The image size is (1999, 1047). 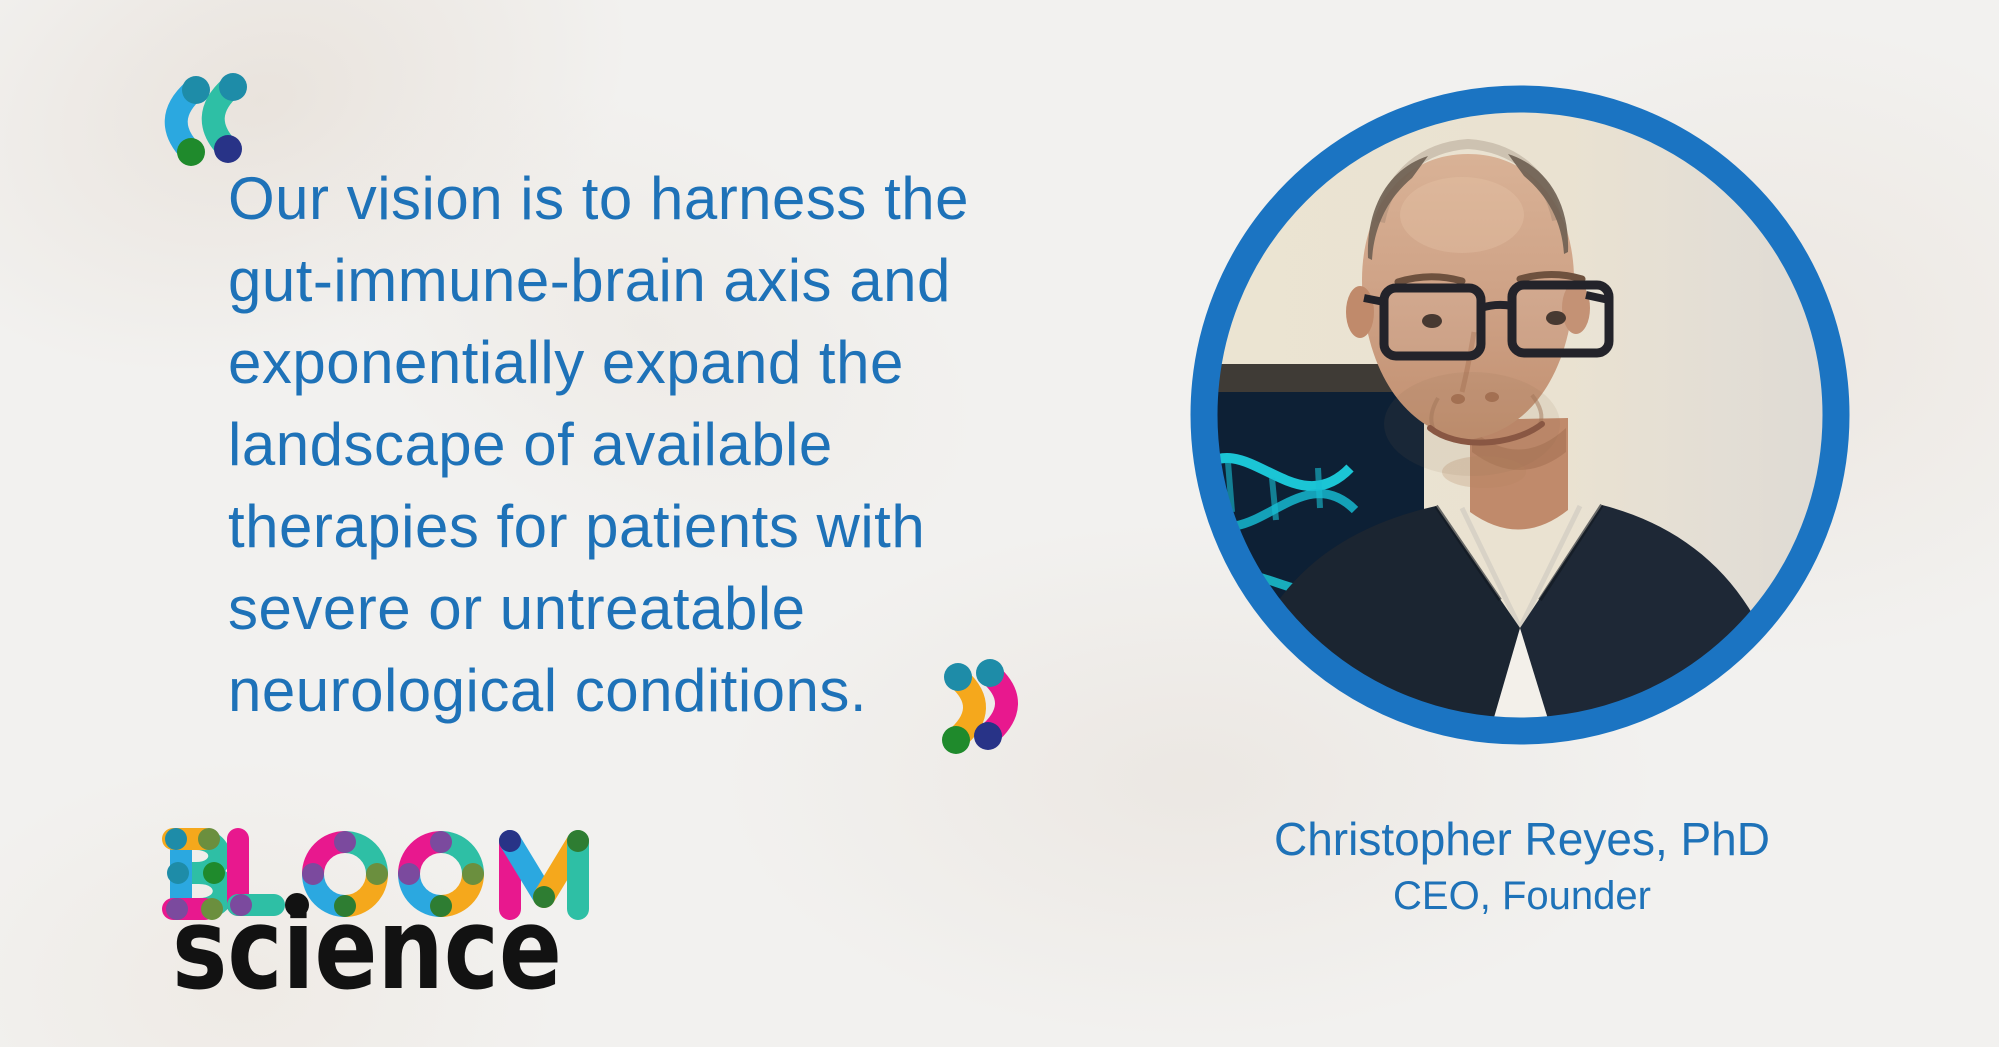 I want to click on quote-line: neurological conditions., so click(x=548, y=690).